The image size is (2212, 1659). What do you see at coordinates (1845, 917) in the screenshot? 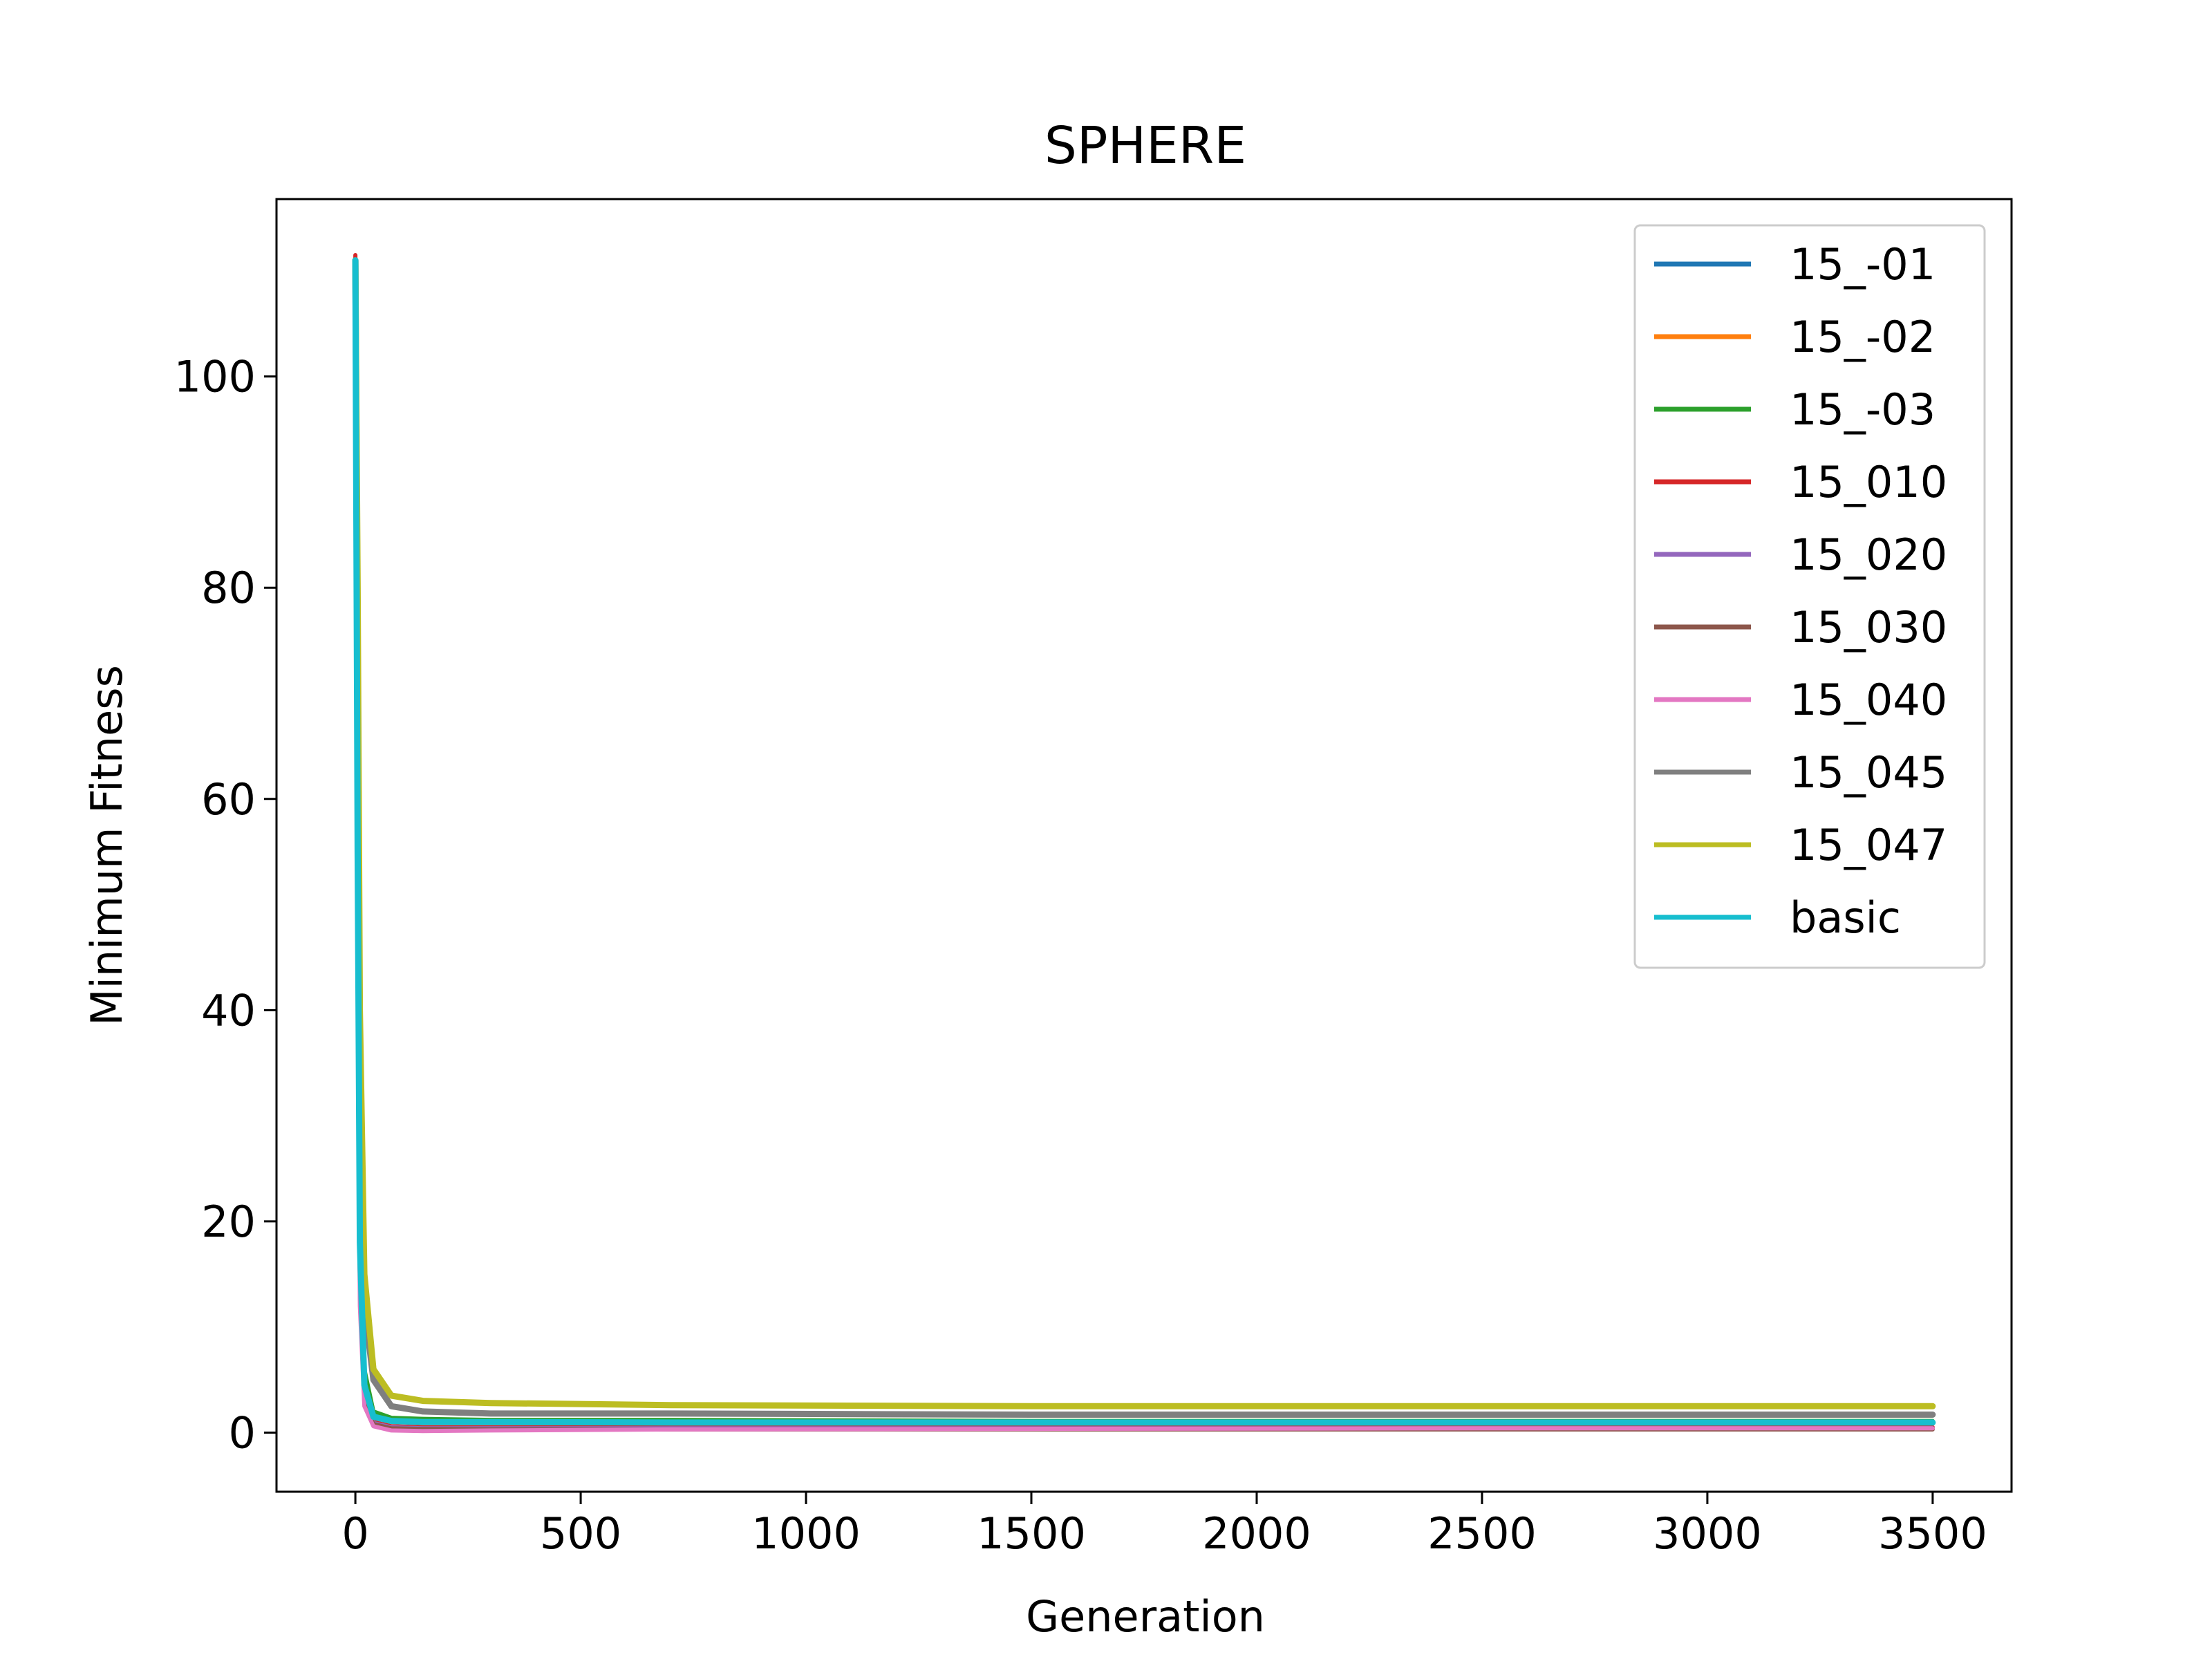
I see `legend-label: basic` at bounding box center [1845, 917].